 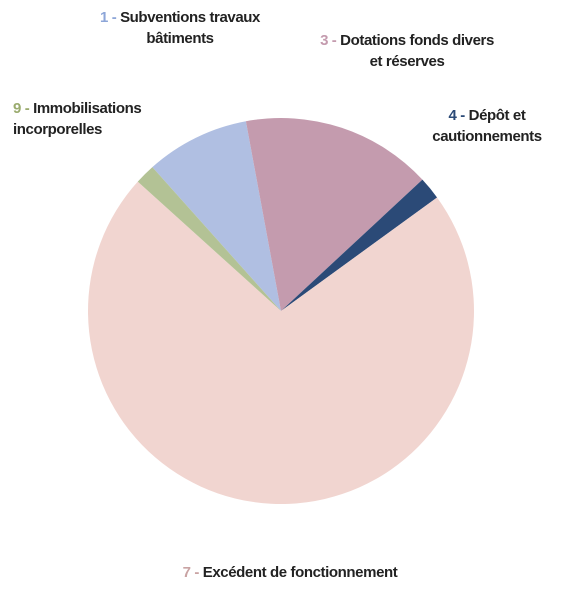 What do you see at coordinates (180, 28) in the screenshot?
I see `slice-label: 1 - Subventions travaux bâtiments` at bounding box center [180, 28].